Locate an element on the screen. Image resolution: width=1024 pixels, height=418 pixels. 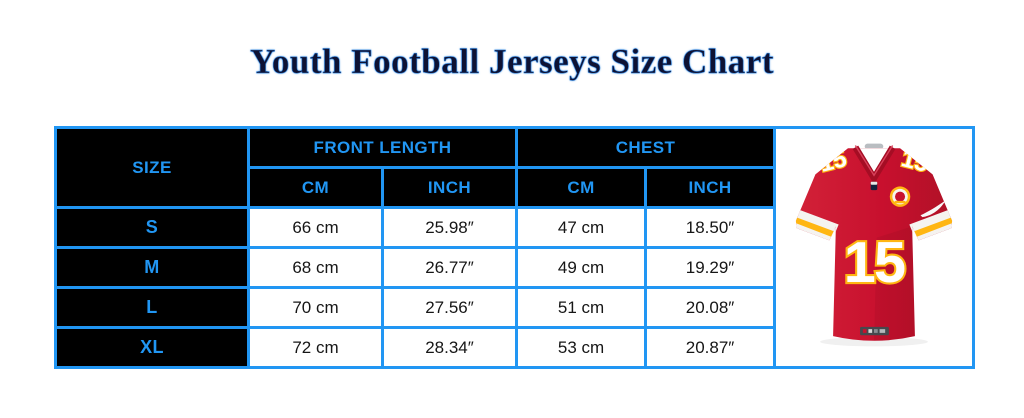
column-group-chest: CHEST is located at coordinates (646, 147).